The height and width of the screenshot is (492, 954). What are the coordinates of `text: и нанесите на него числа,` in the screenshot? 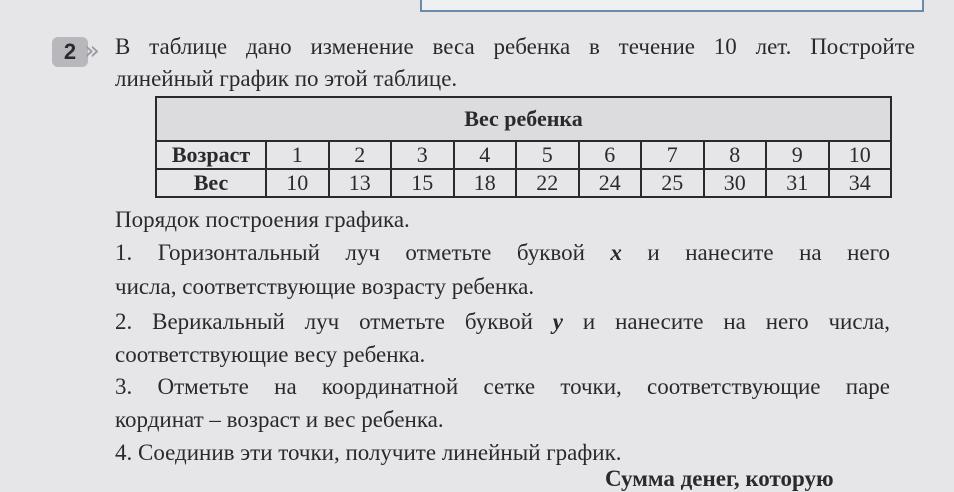 It's located at (727, 321).